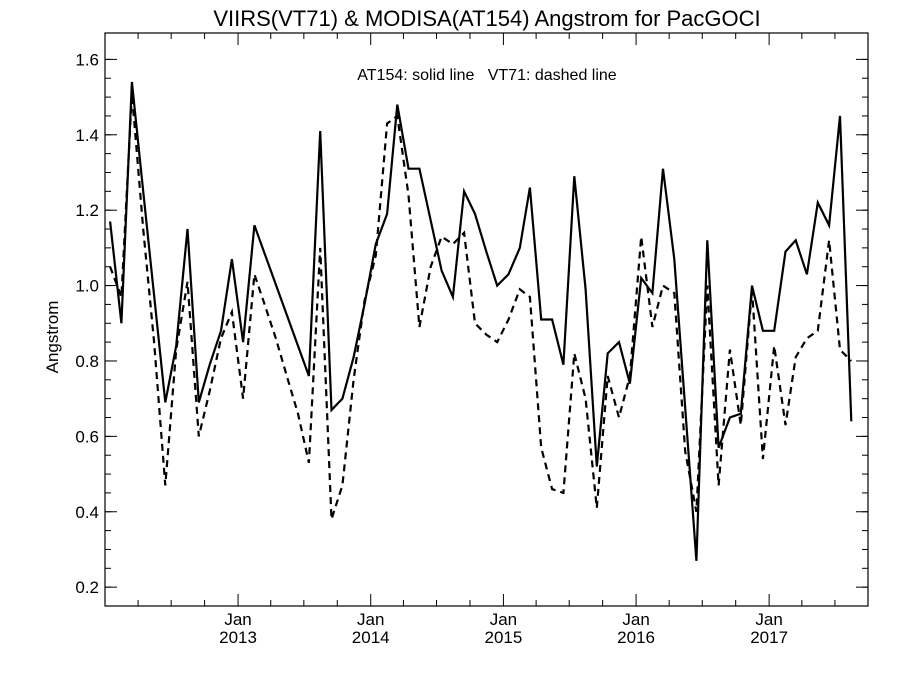 The width and height of the screenshot is (900, 675). I want to click on x-tick-year: 2015, so click(503, 637).